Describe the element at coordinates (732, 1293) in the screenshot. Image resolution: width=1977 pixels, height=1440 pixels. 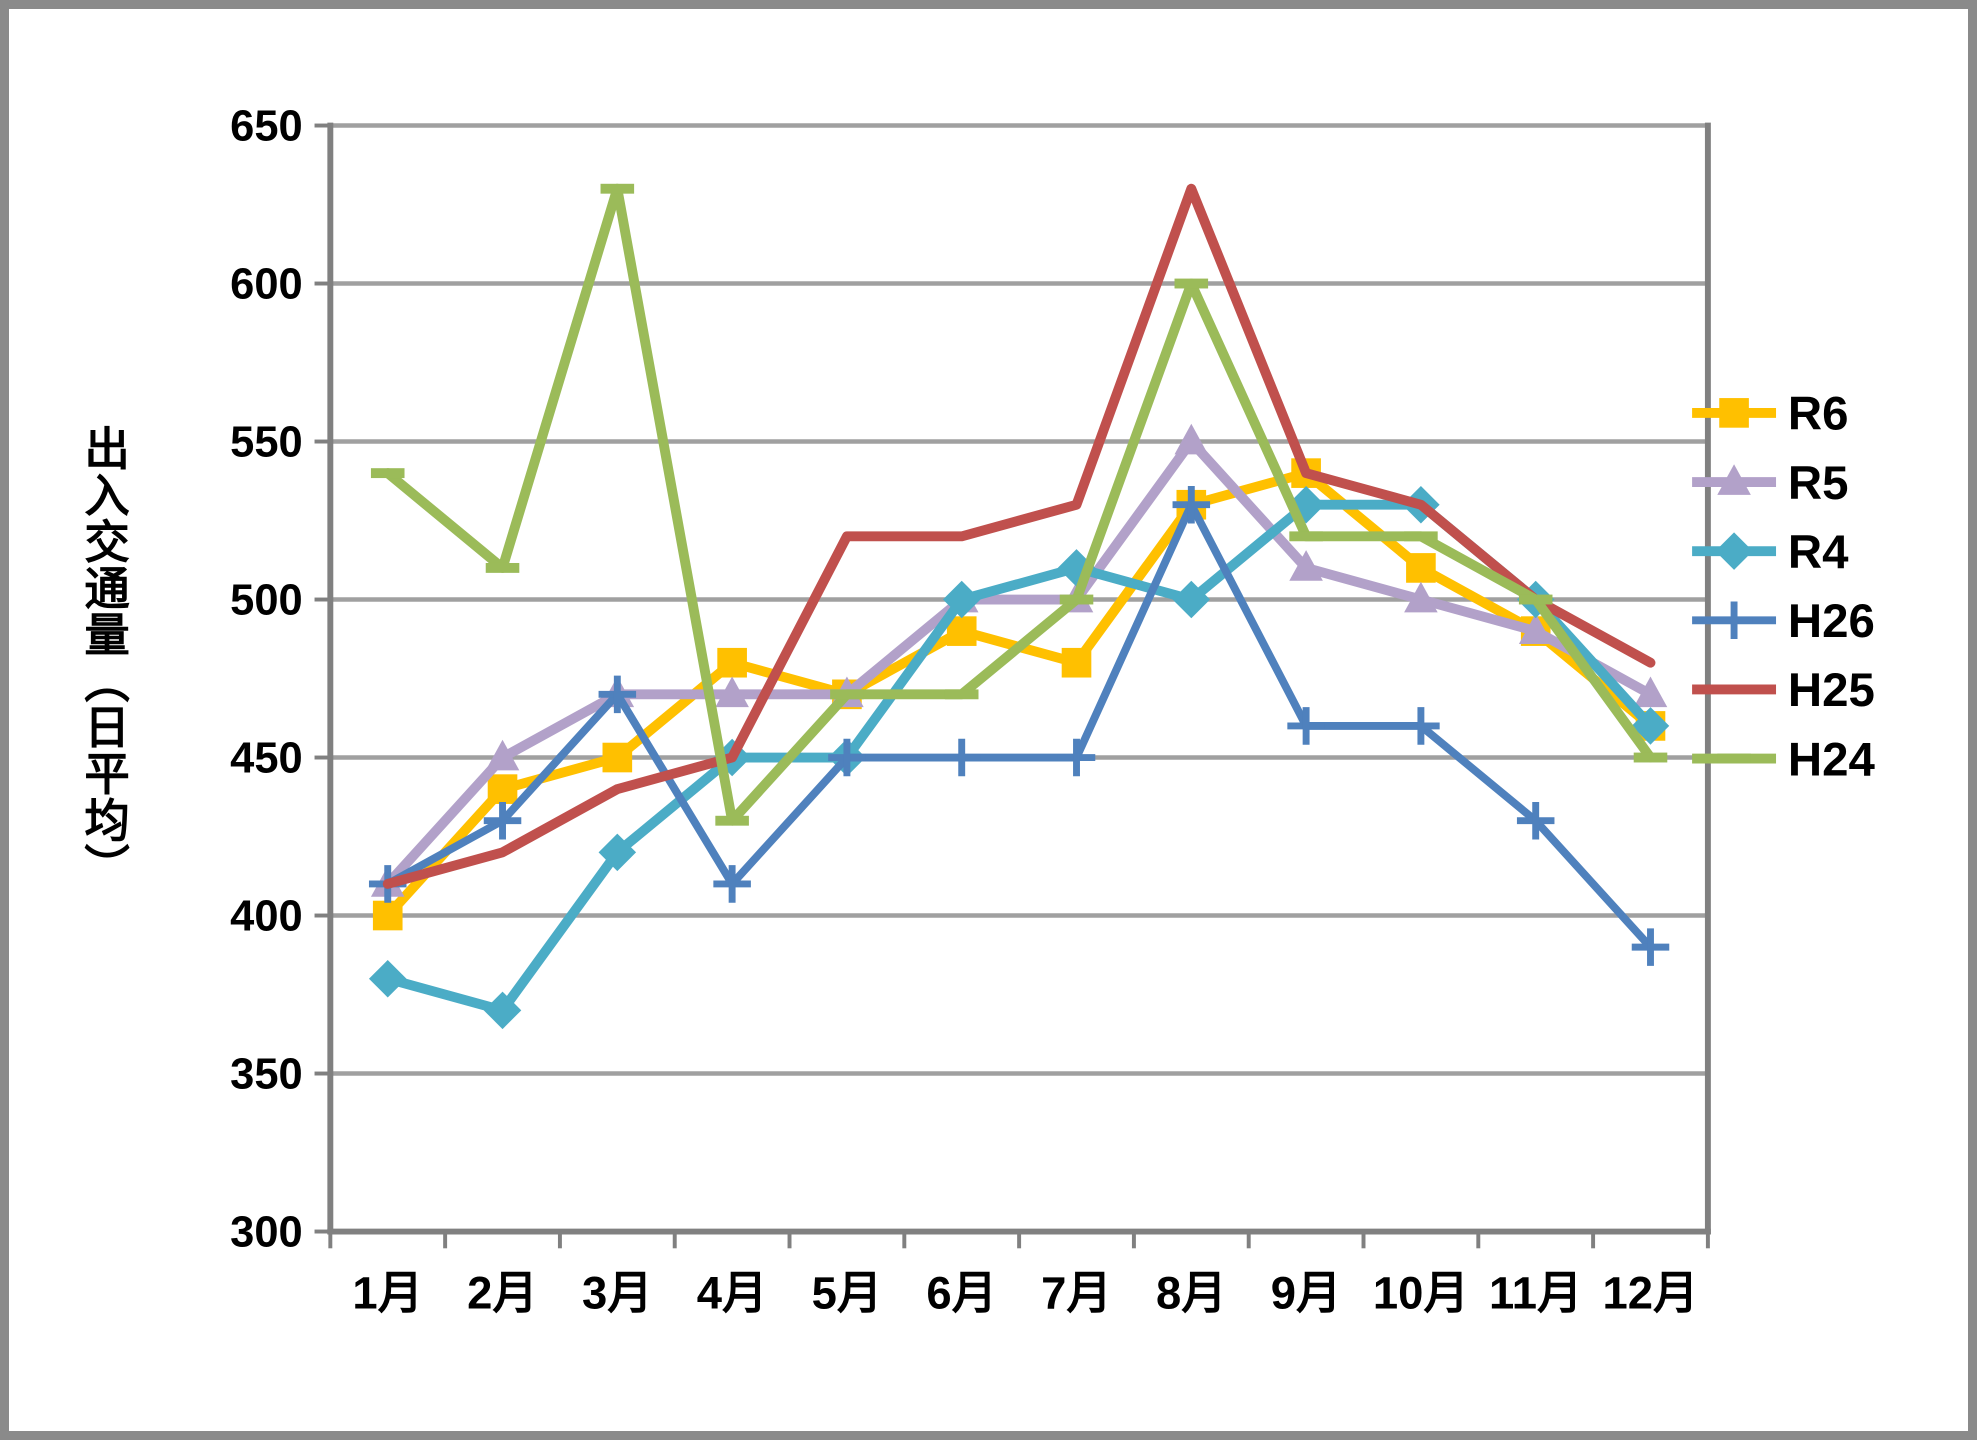
I see `x-tick-label-4: 4月` at that location.